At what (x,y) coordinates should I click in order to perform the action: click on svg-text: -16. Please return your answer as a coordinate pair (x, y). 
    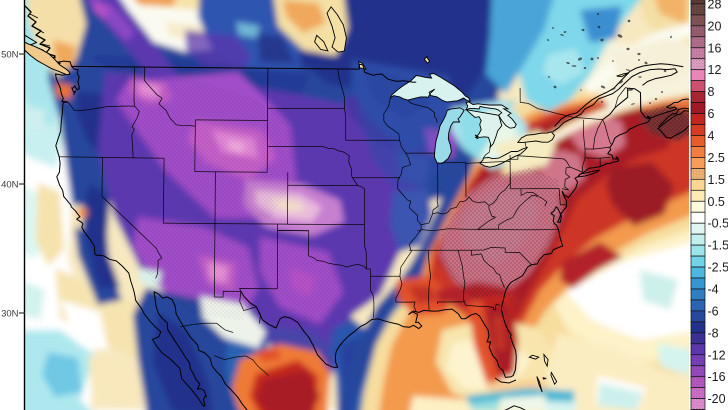
    Looking at the image, I should click on (717, 377).